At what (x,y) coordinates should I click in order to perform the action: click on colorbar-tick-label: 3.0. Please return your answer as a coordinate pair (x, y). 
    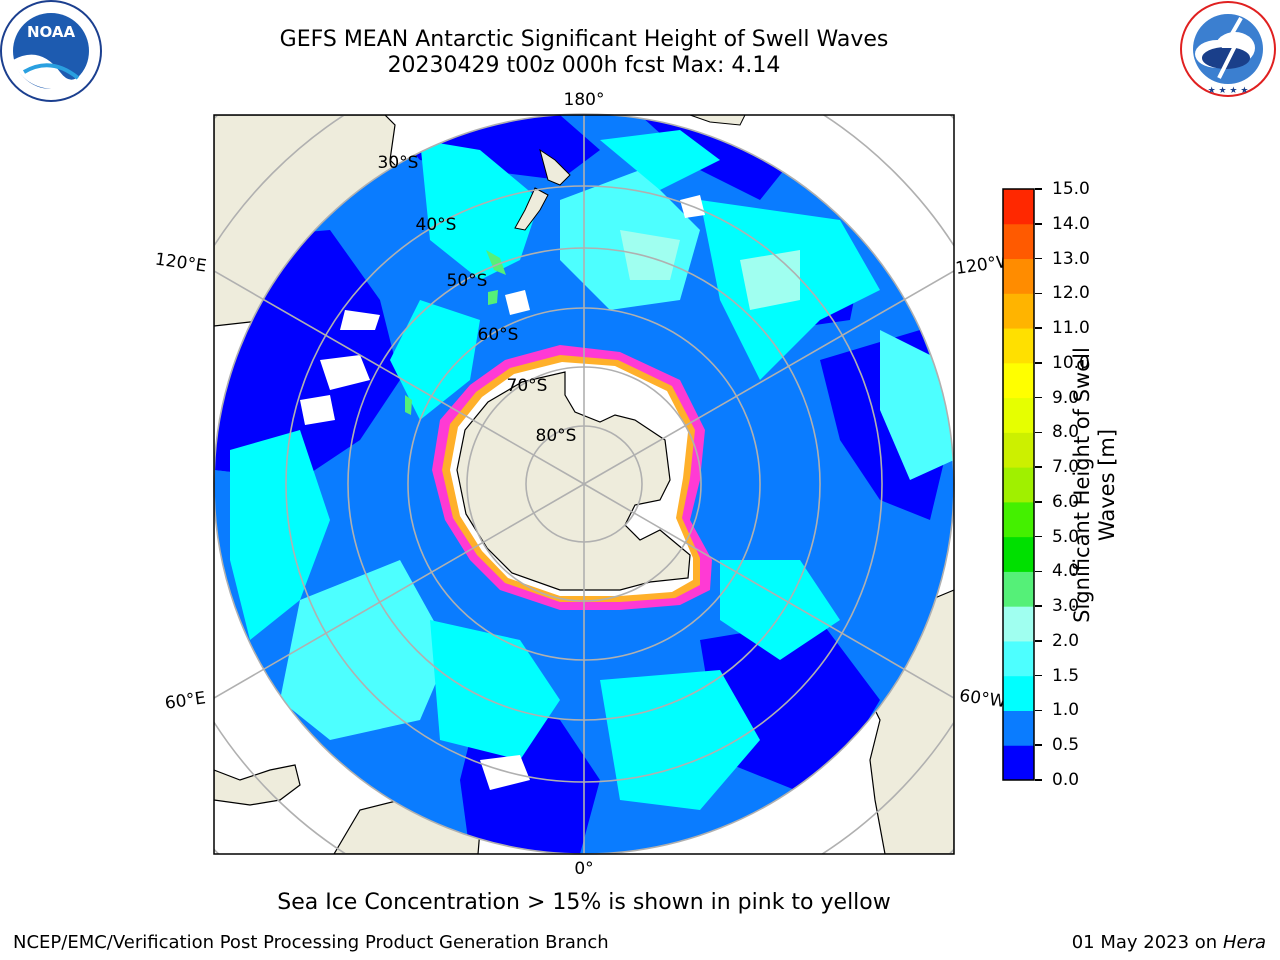
    Looking at the image, I should click on (1066, 606).